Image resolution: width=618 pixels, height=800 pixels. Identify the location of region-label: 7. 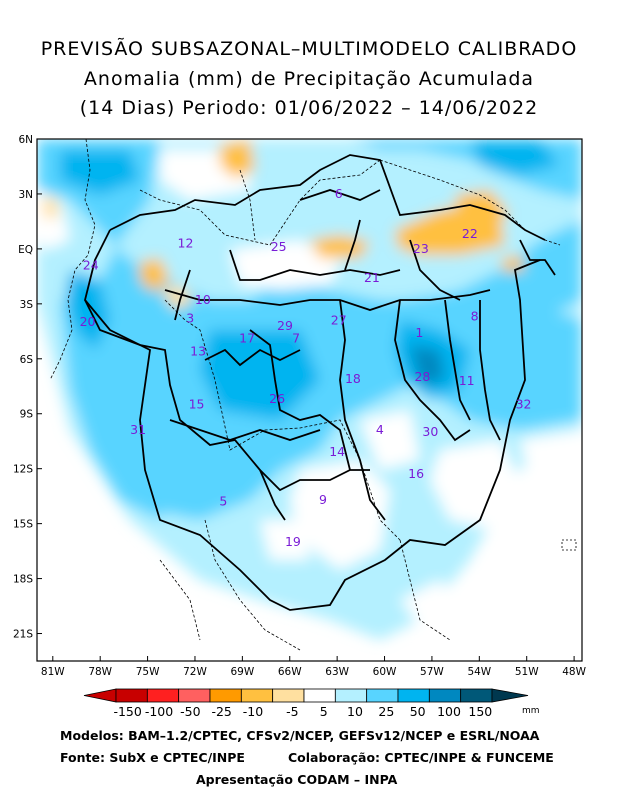
(296, 338).